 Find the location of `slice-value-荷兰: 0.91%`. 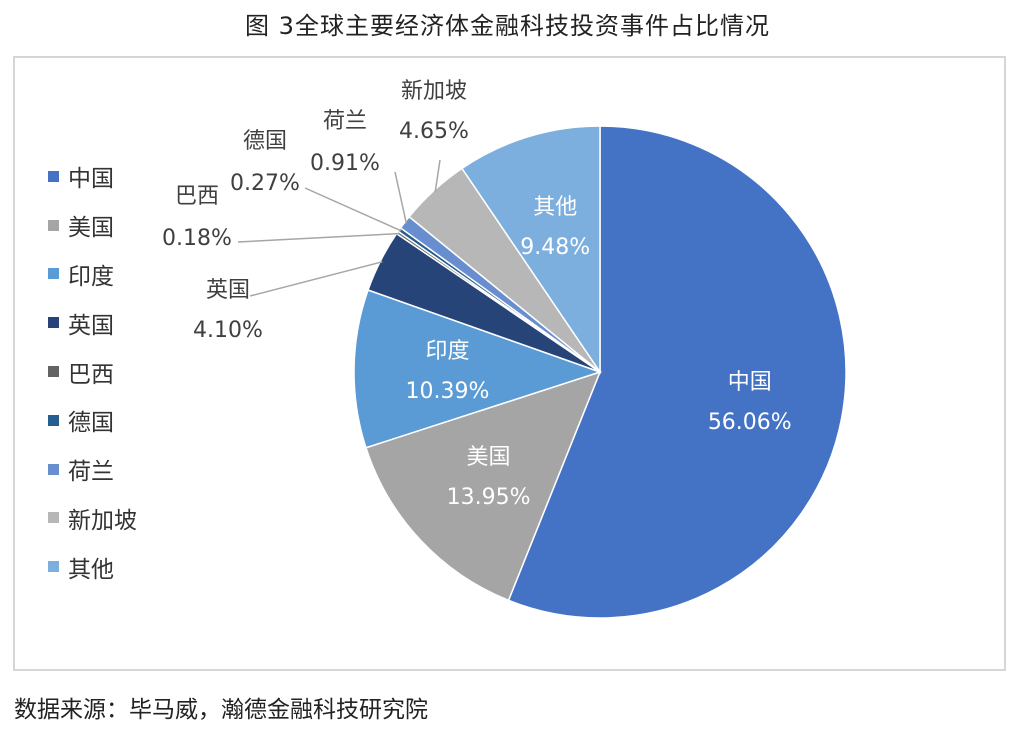

slice-value-荷兰: 0.91% is located at coordinates (345, 163).